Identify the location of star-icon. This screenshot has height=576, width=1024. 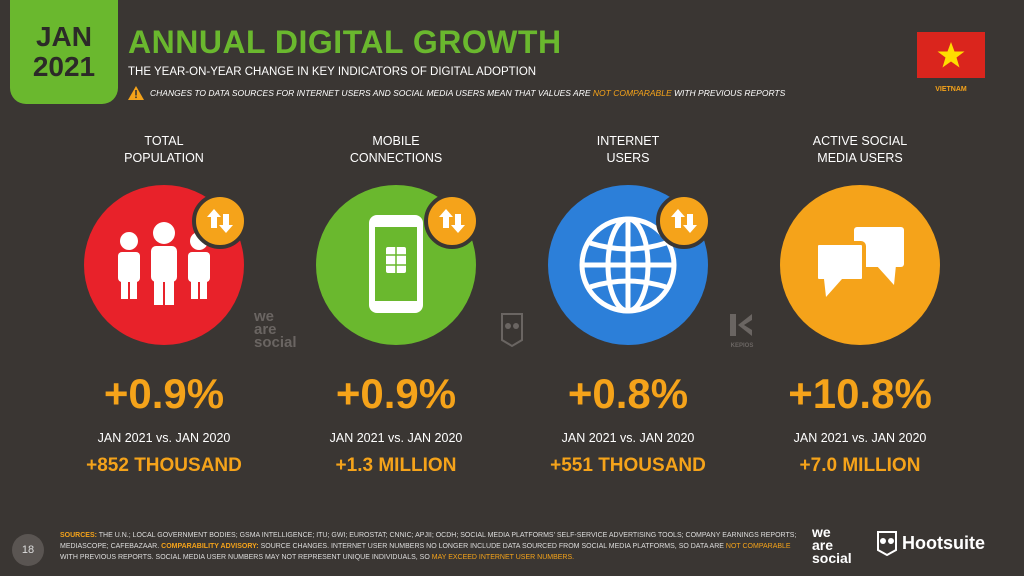
(951, 55).